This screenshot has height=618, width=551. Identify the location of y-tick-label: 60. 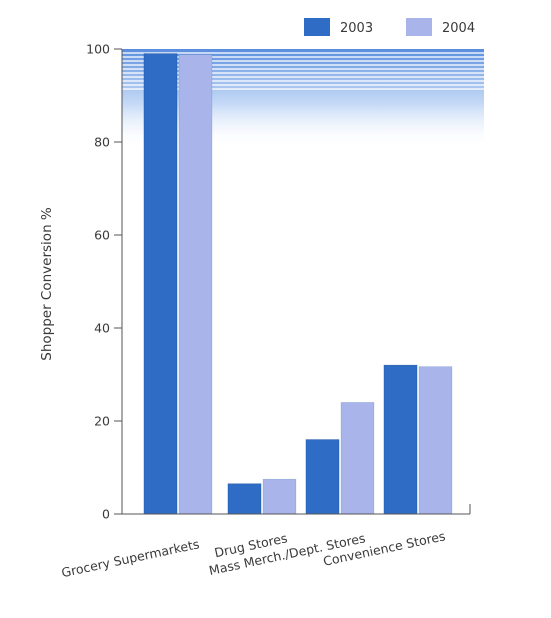
(102, 235).